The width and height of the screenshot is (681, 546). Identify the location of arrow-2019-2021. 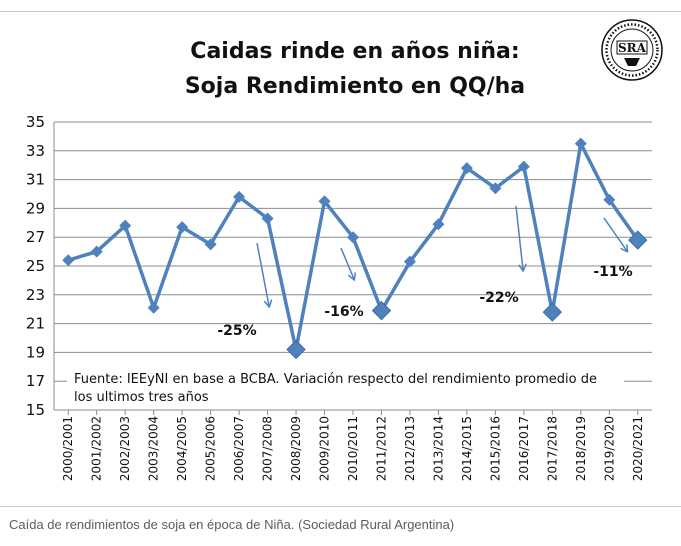
(615, 234).